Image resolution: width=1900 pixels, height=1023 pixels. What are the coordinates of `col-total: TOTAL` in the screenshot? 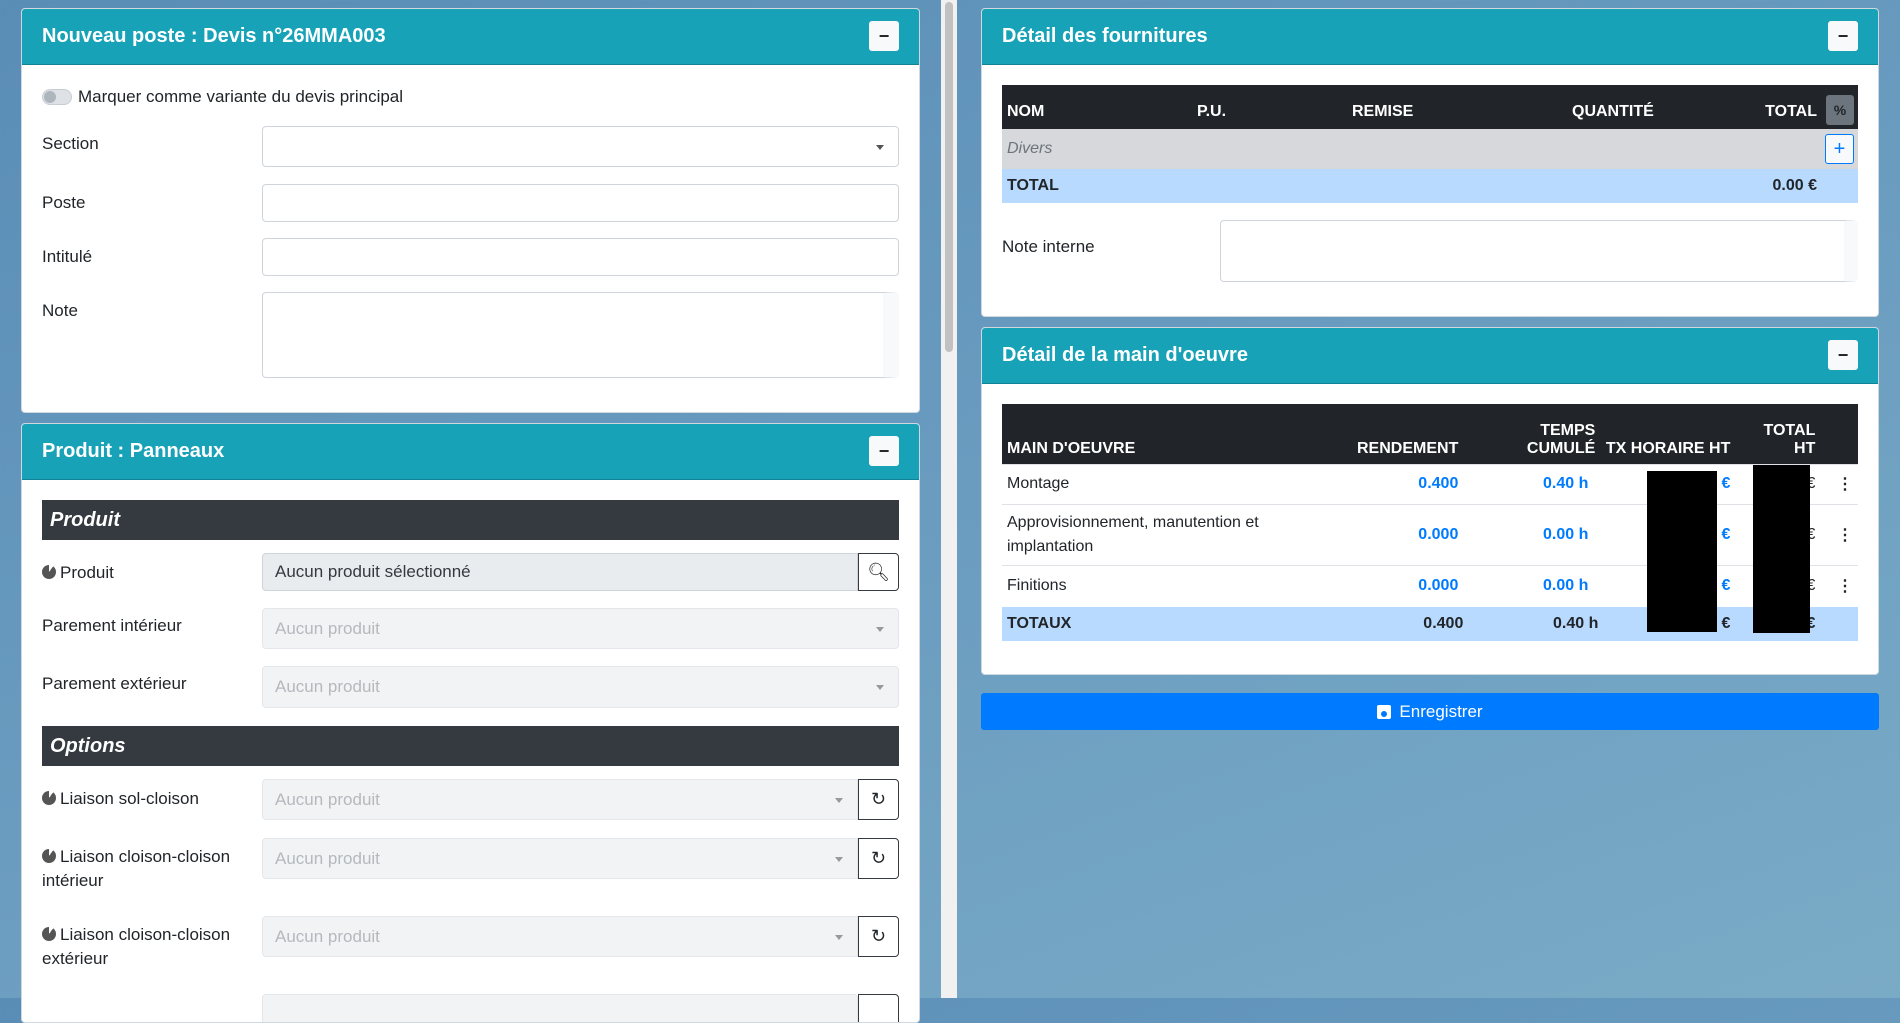 It's located at (1752, 107).